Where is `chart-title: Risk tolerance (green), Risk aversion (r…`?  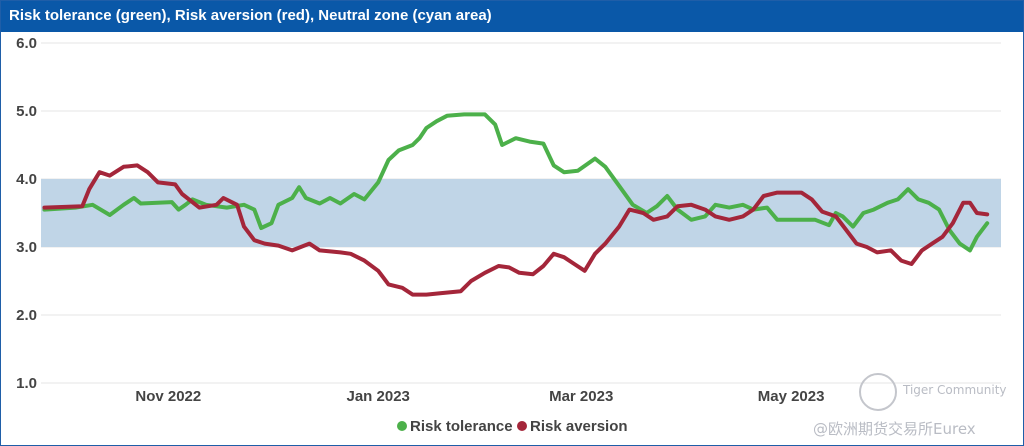 chart-title: Risk tolerance (green), Risk aversion (r… is located at coordinates (250, 15).